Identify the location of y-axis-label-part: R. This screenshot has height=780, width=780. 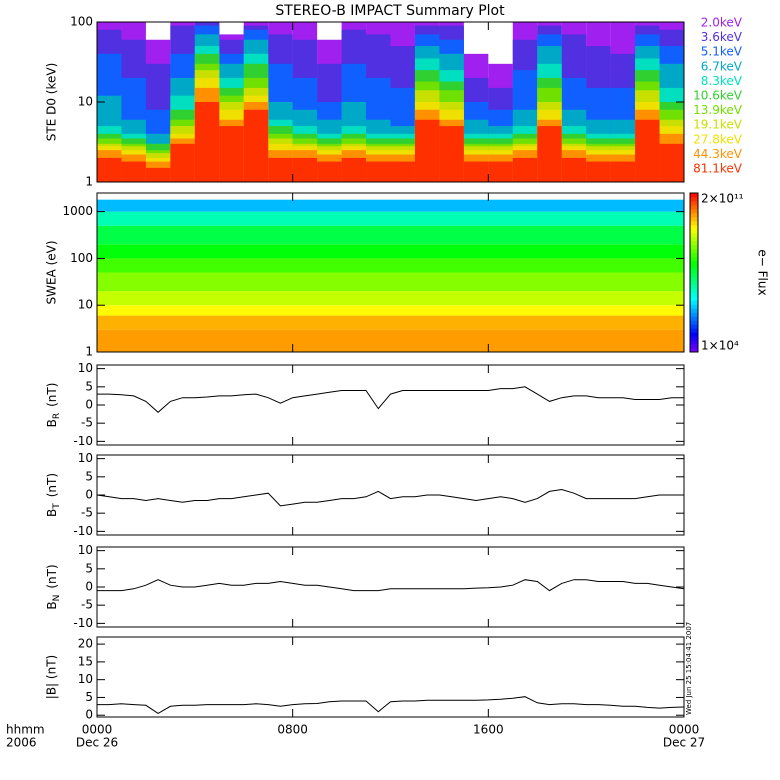
(57, 416).